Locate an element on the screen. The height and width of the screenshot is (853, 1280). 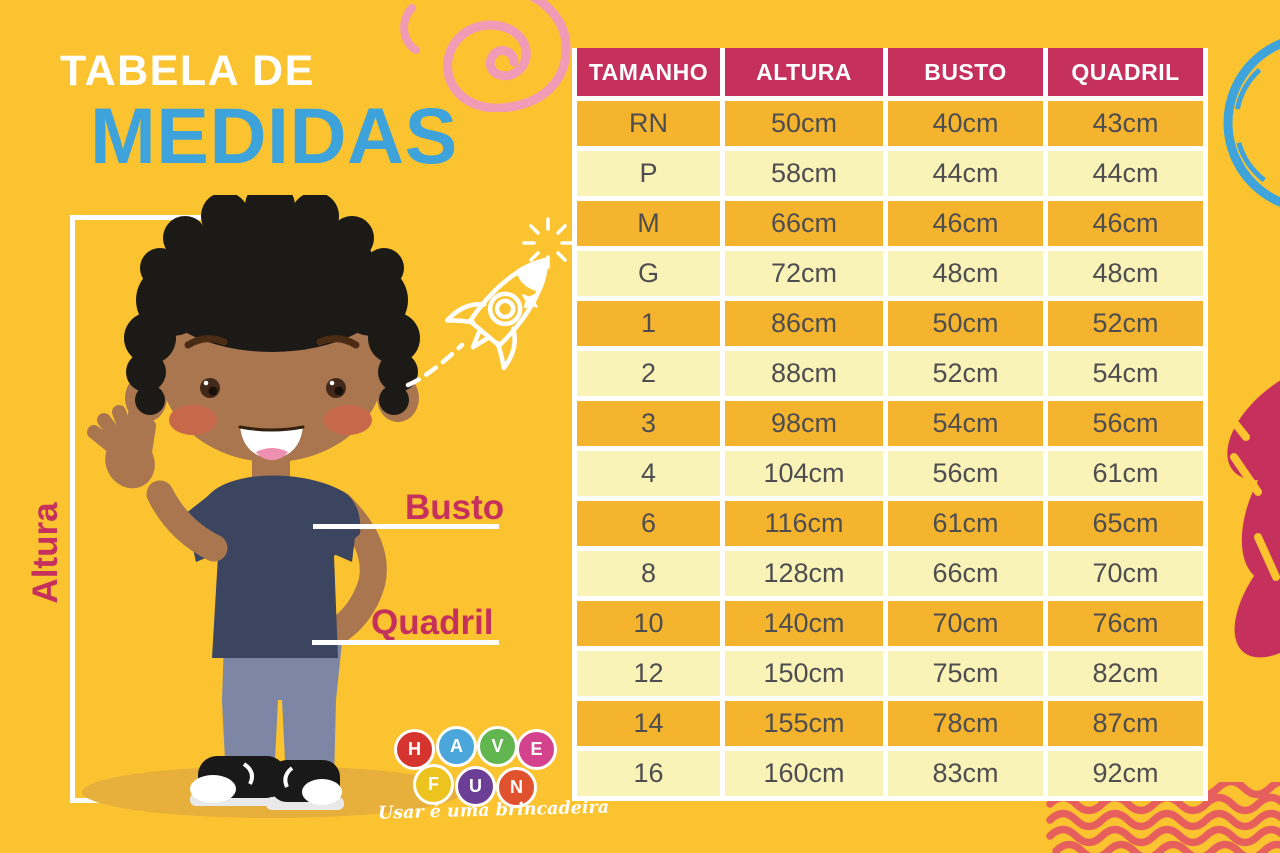
logo-circle-h: H is located at coordinates (414, 749).